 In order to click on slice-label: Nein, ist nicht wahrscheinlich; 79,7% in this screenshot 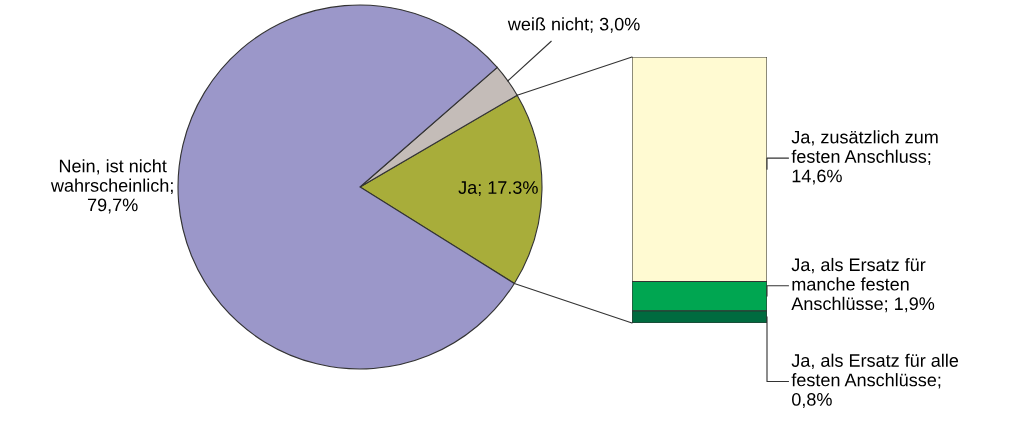, I will do `click(111, 186)`.